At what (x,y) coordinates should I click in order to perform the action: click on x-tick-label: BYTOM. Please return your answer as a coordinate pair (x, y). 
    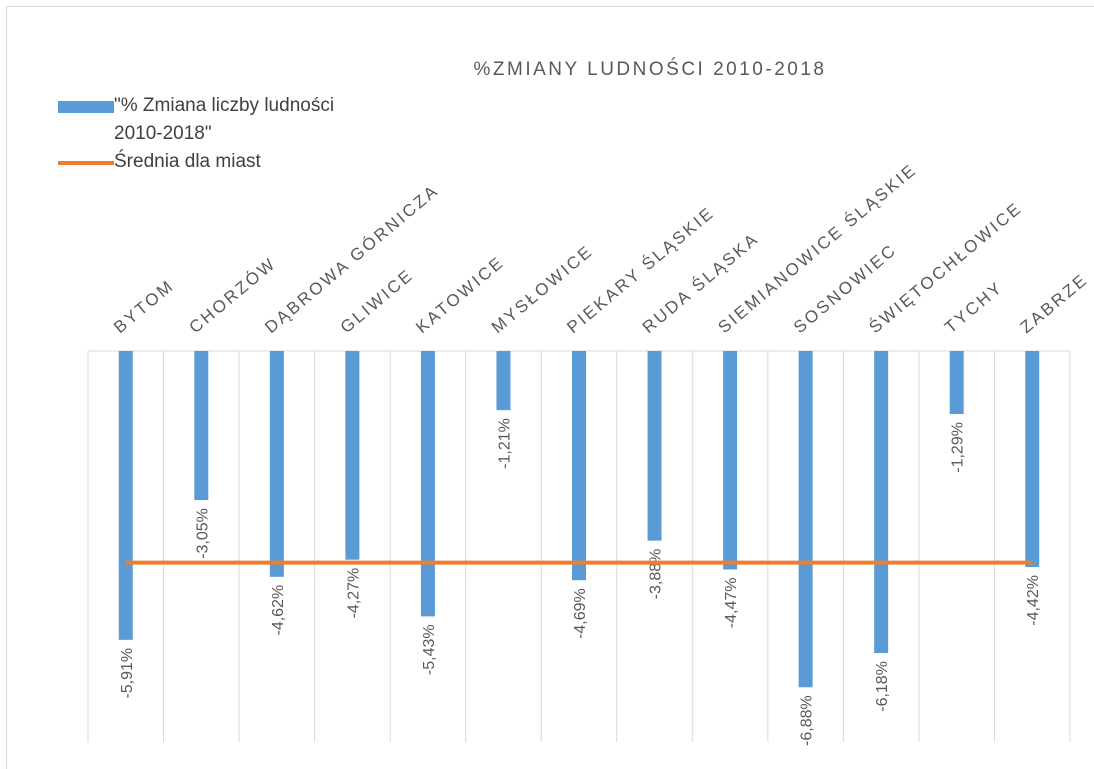
    Looking at the image, I should click on (144, 306).